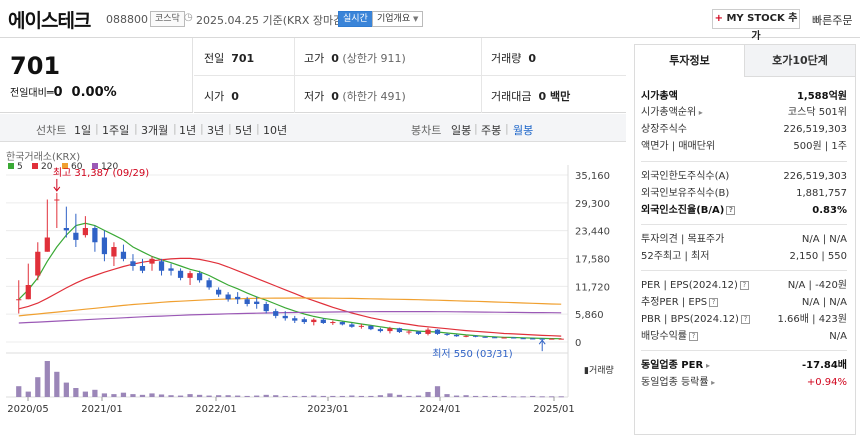 The width and height of the screenshot is (860, 435). Describe the element at coordinates (523, 130) in the screenshot. I see `candle-monthly: 월봉` at that location.